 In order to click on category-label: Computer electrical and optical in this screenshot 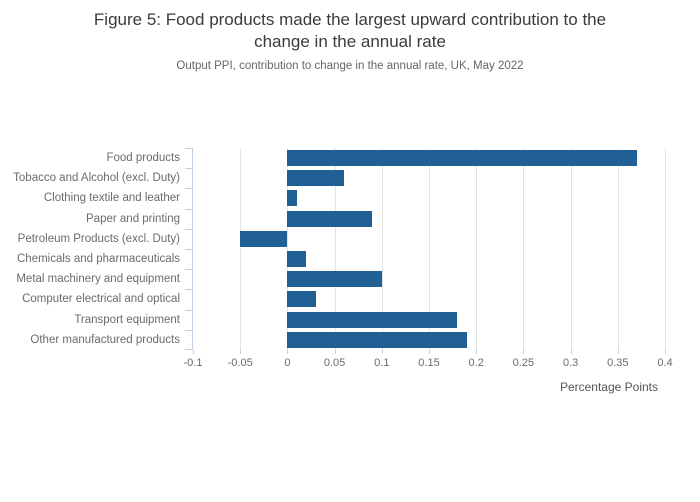, I will do `click(101, 299)`.